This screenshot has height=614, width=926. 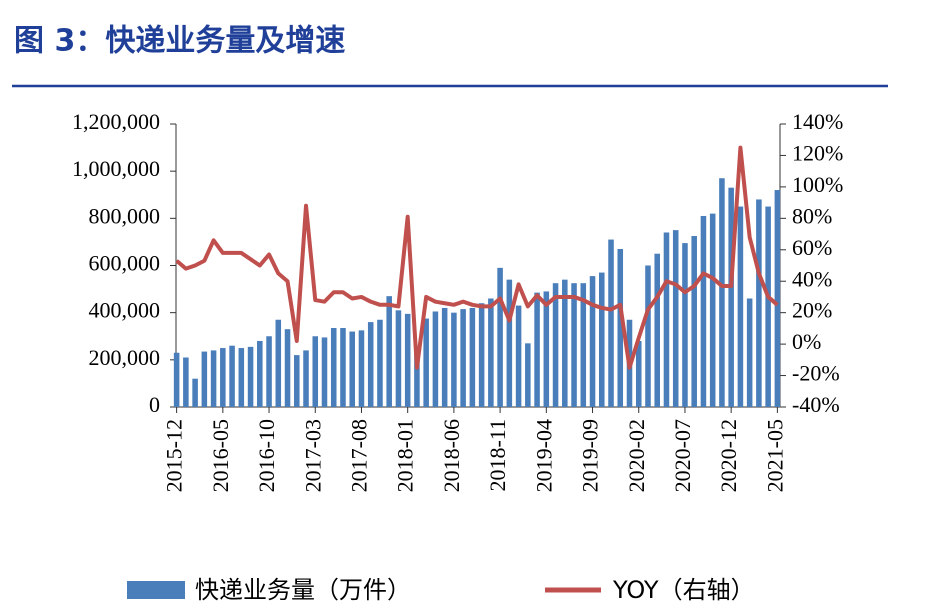 I want to click on x-tick-label: 2020-02, so click(x=636, y=455).